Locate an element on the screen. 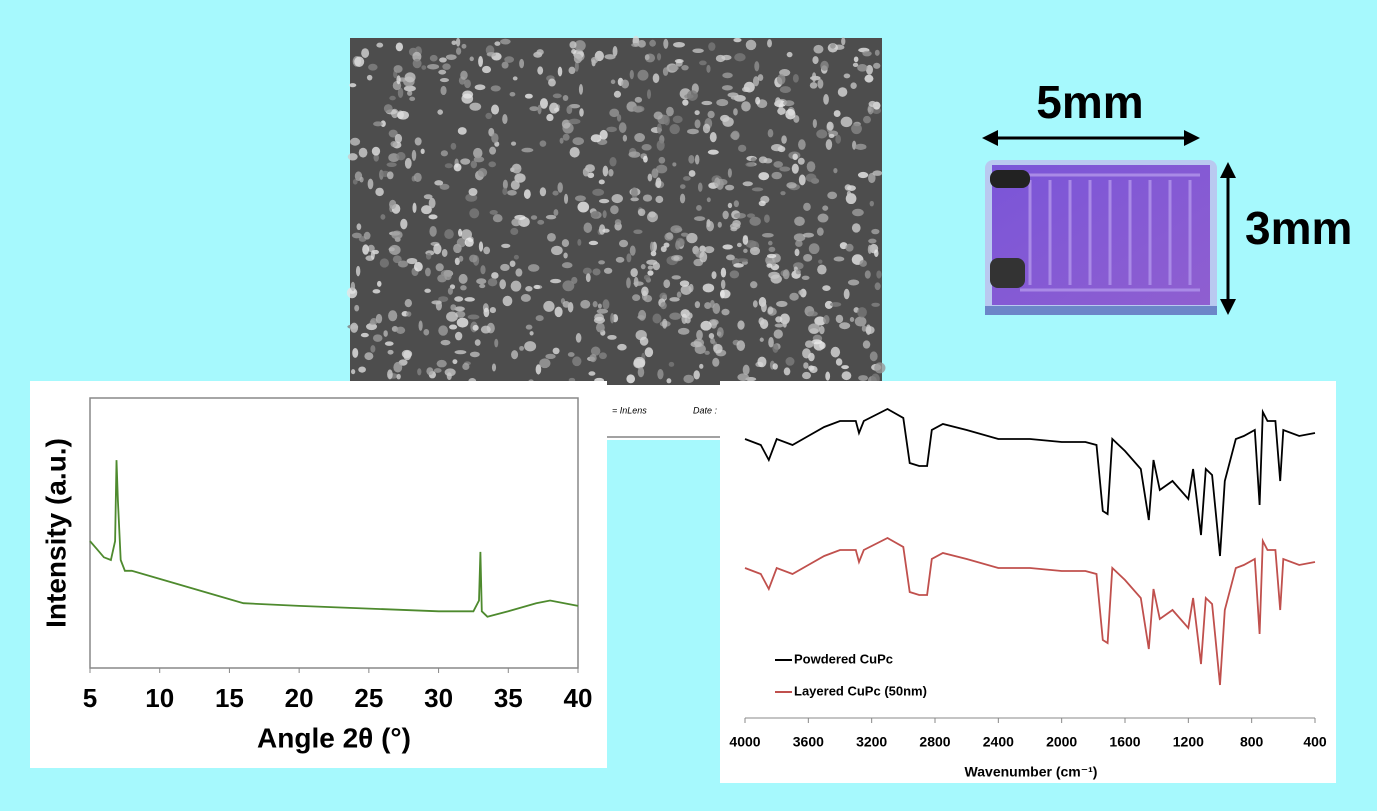  device-clip is located at coordinates (1010, 179).